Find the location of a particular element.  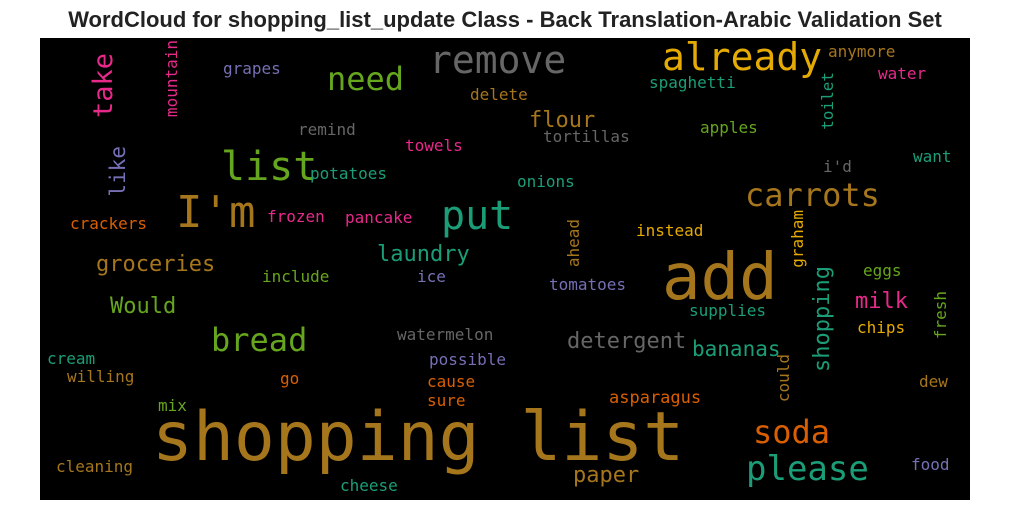

word-id: i'd is located at coordinates (837, 166).